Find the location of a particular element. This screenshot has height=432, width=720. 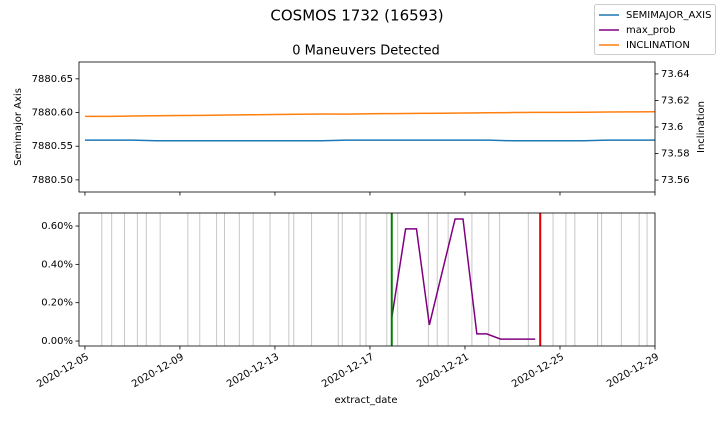

y2-tick-label: 73.64 is located at coordinates (675, 74).